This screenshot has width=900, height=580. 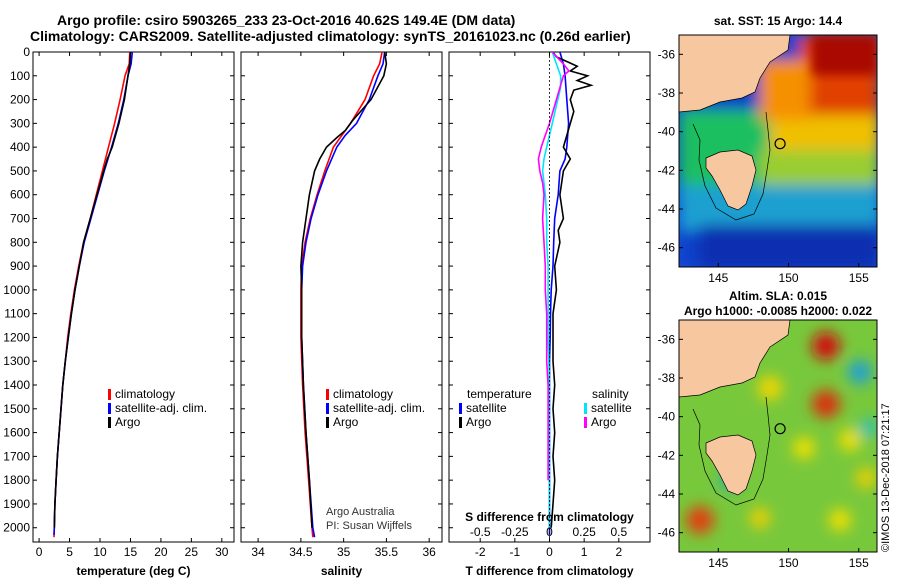 I want to click on map-x-tick-label: 150, so click(x=789, y=278).